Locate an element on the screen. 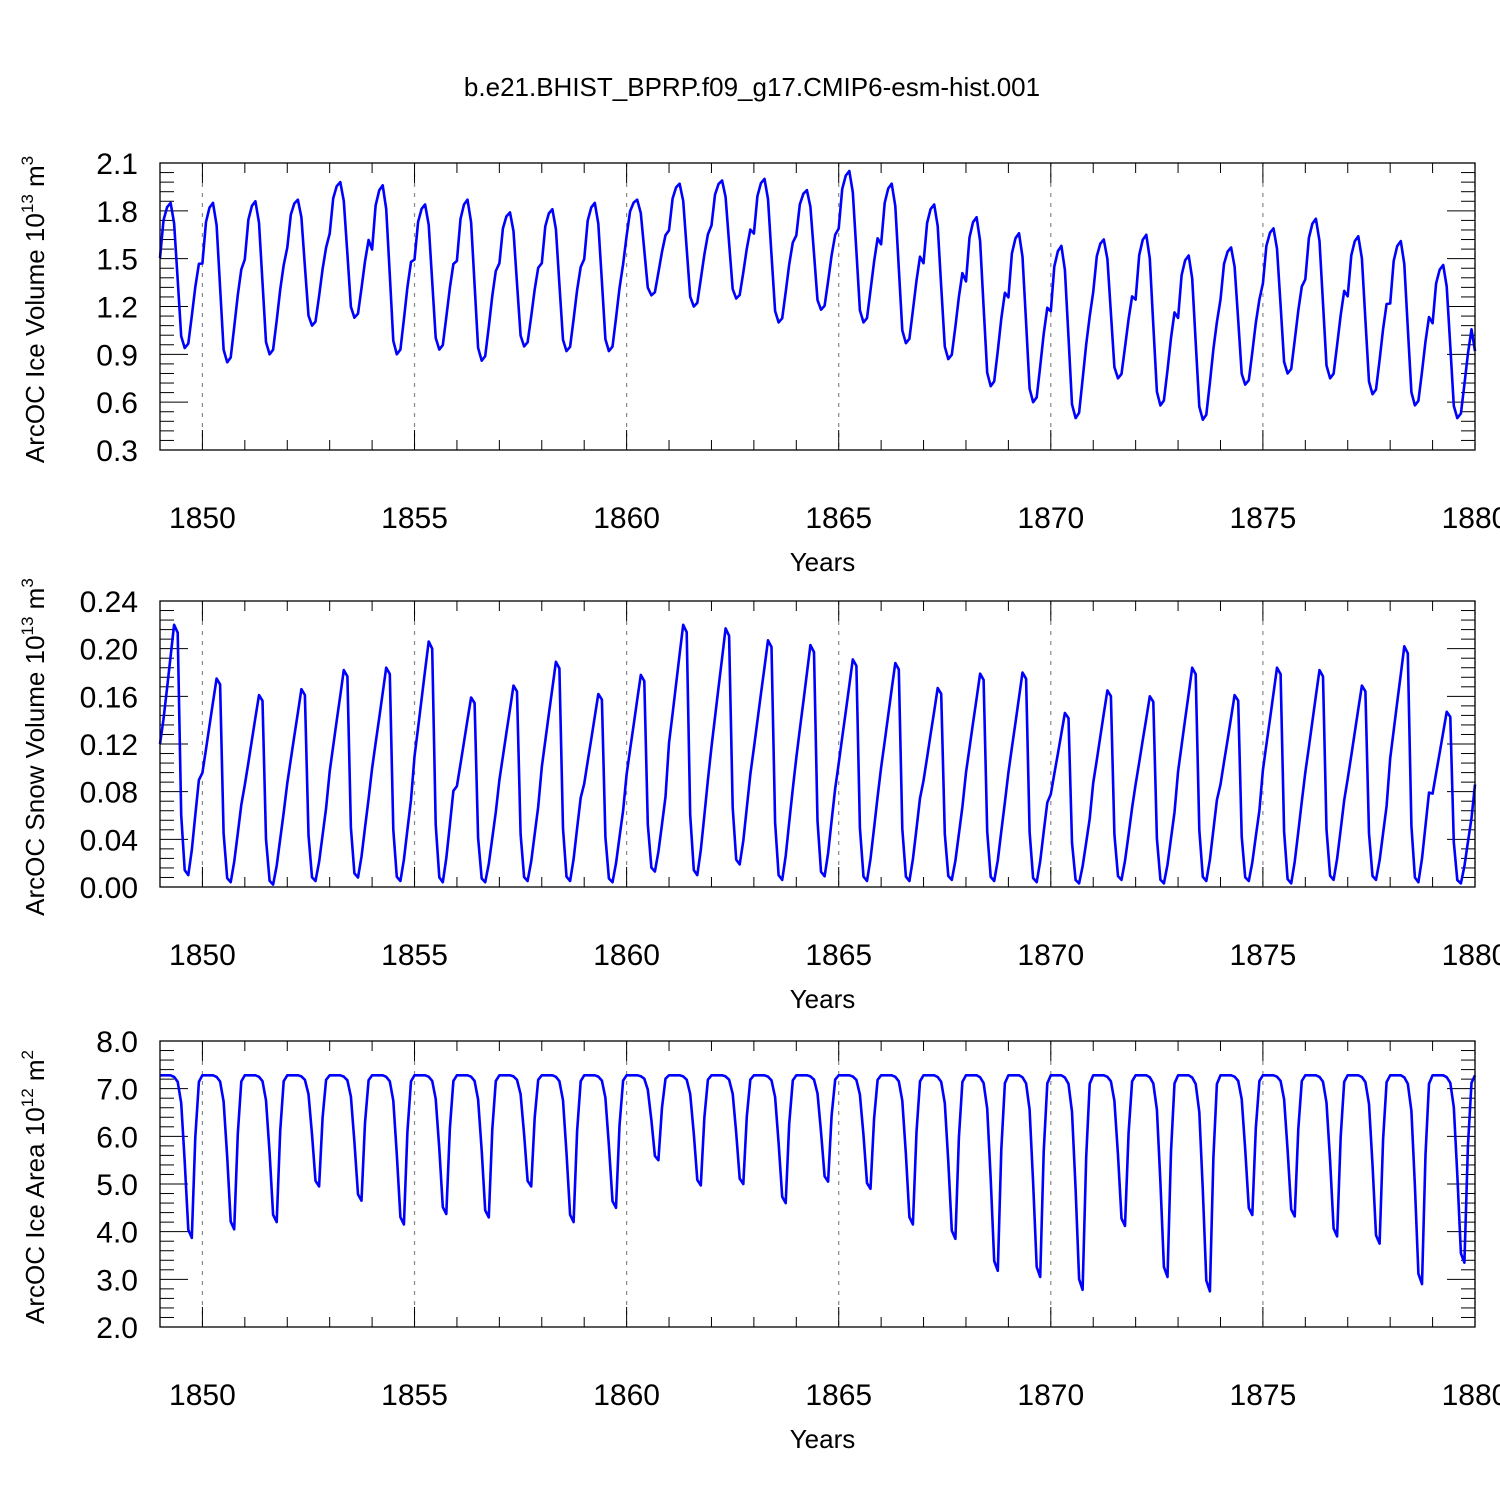 This screenshot has height=1500, width=1500. y-tick-label: 4.0 is located at coordinates (117, 1233).